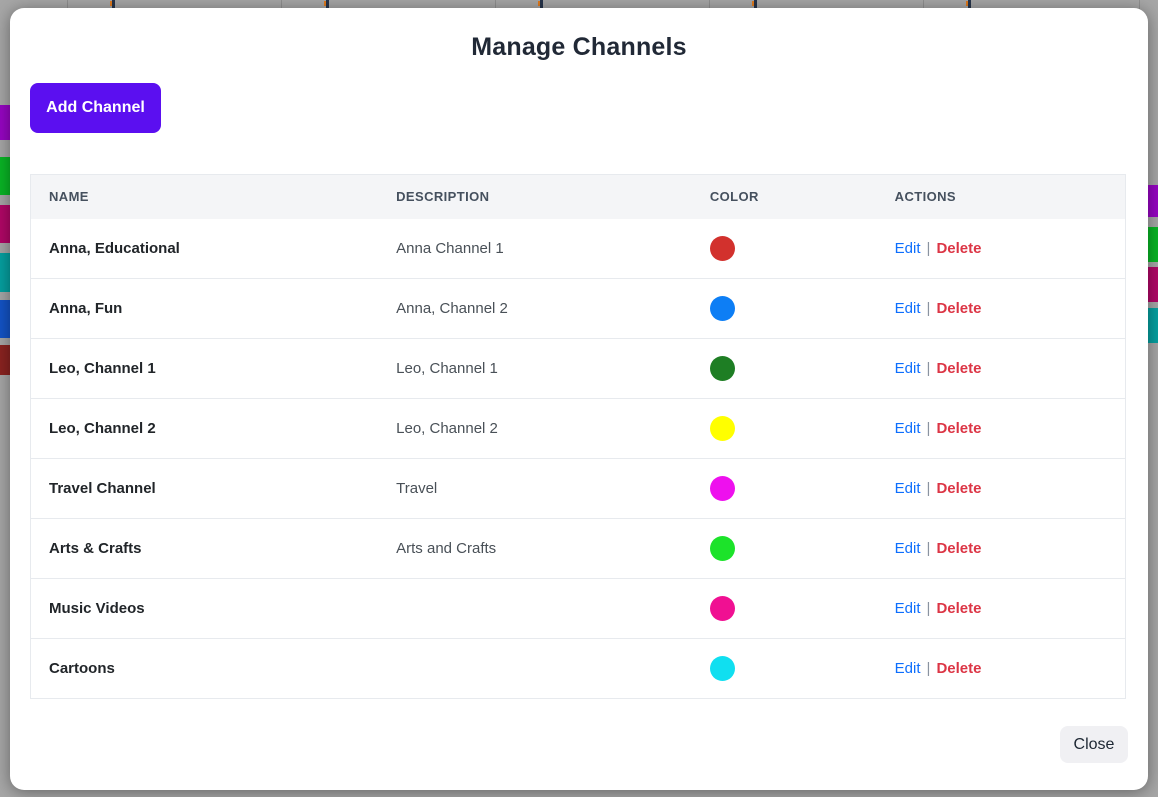  I want to click on channel-description: Anna, Channel 2, so click(535, 308).